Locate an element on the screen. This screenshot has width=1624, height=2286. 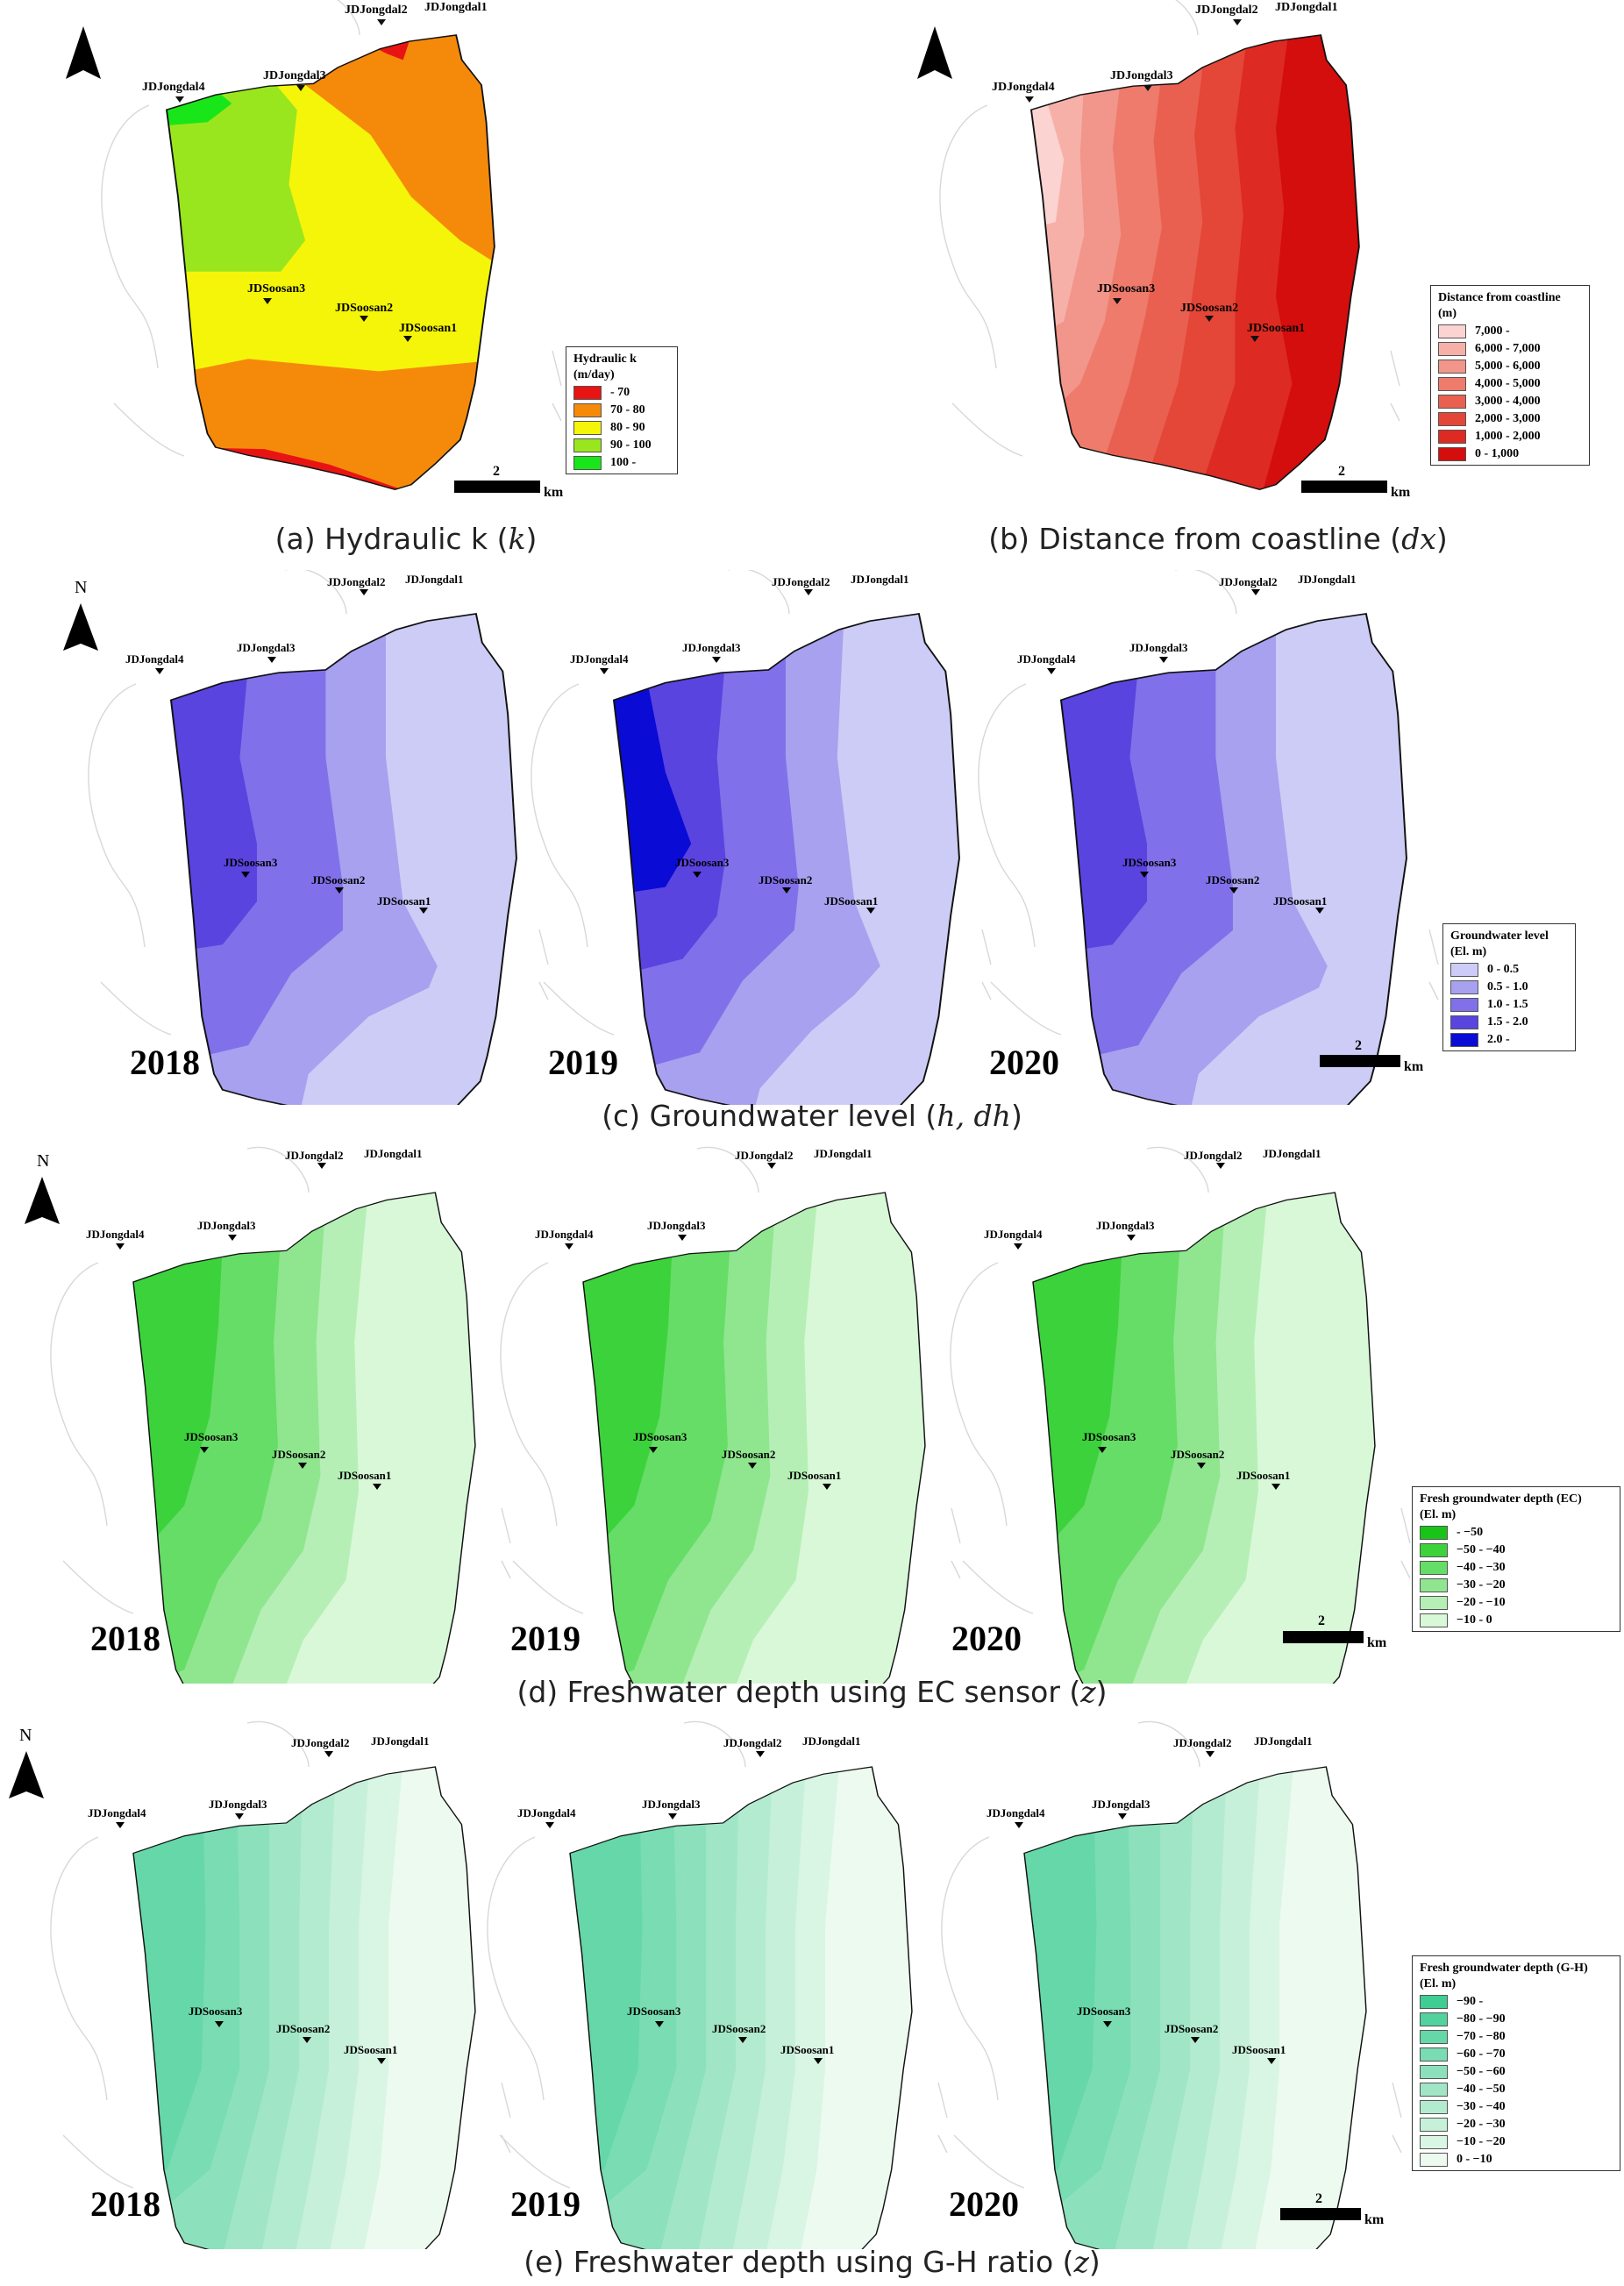
legend-item: −40 - −30 is located at coordinates (1517, 1568).